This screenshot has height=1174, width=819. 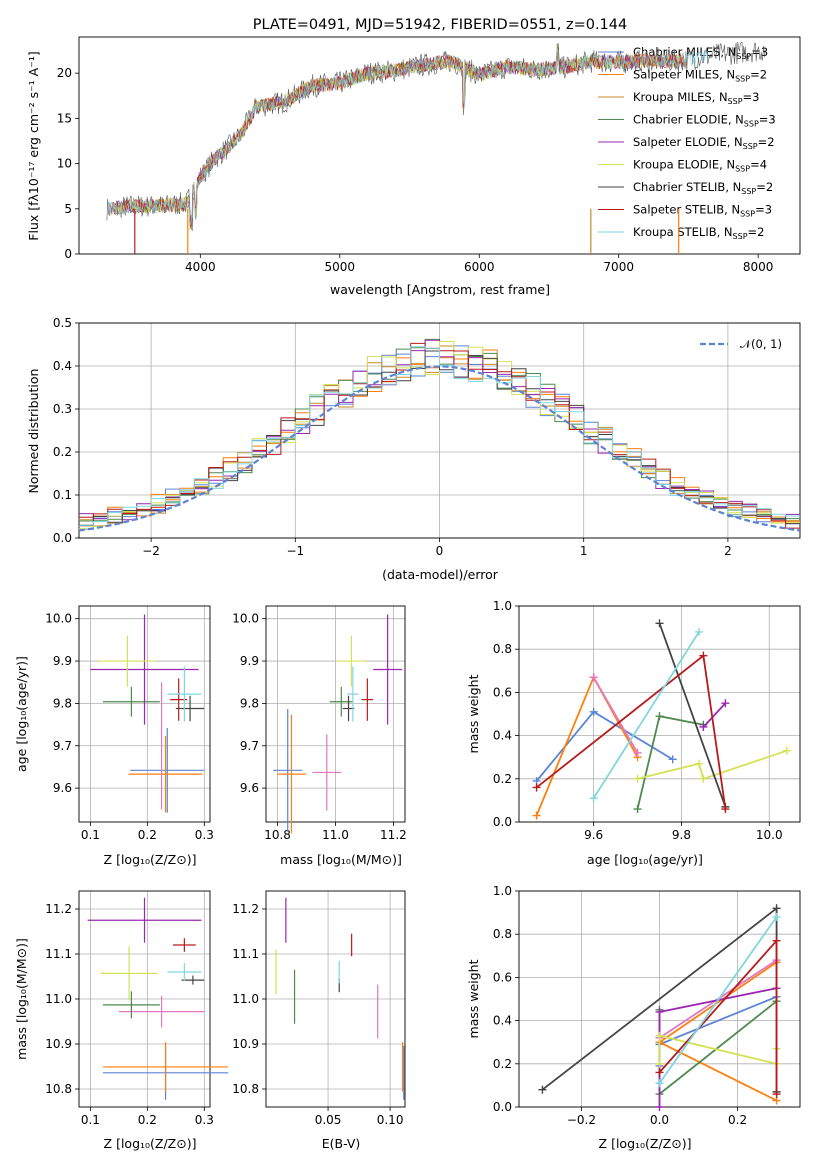 I want to click on x-tick-label: −0.2, so click(x=581, y=1120).